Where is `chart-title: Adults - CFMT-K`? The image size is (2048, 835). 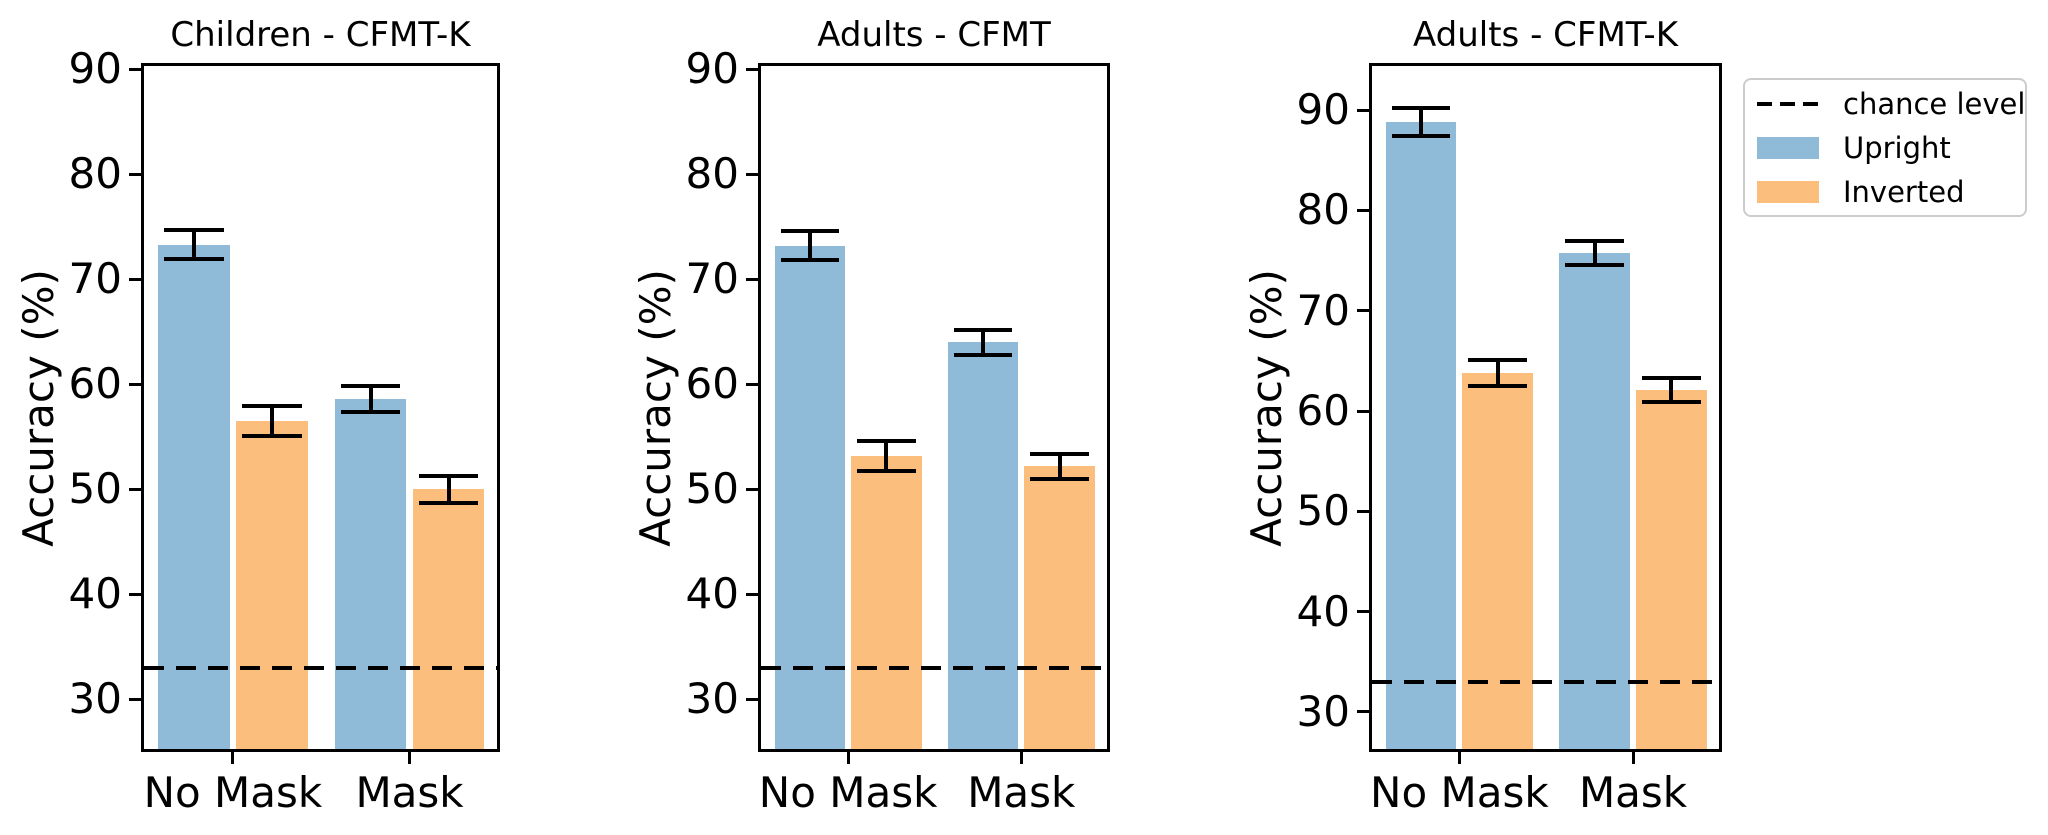 chart-title: Adults - CFMT-K is located at coordinates (1545, 35).